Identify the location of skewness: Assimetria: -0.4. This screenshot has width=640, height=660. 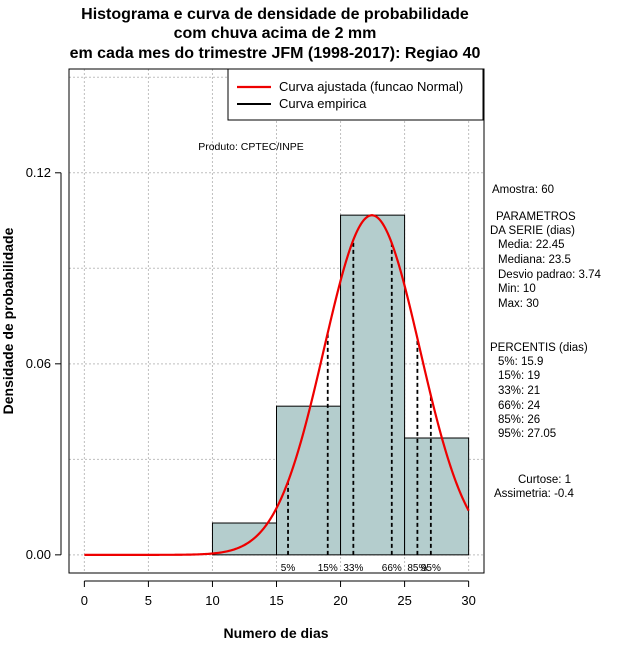
(534, 494).